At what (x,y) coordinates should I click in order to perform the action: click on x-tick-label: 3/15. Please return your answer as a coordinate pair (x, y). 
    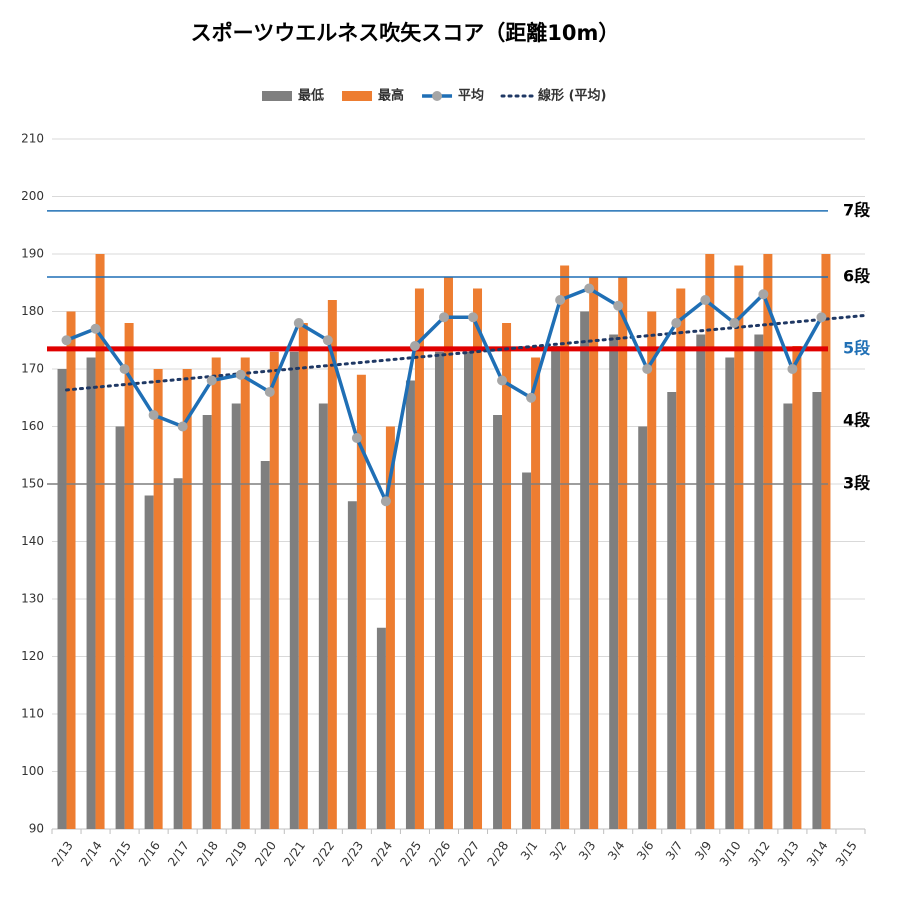
    Looking at the image, I should click on (846, 854).